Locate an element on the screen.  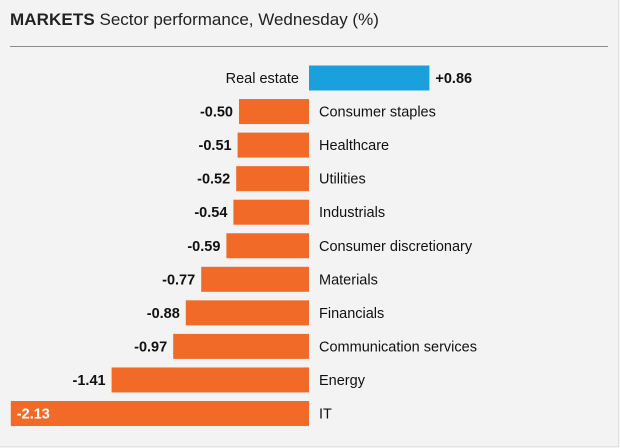
bar-consumer-discretionary is located at coordinates (267, 246).